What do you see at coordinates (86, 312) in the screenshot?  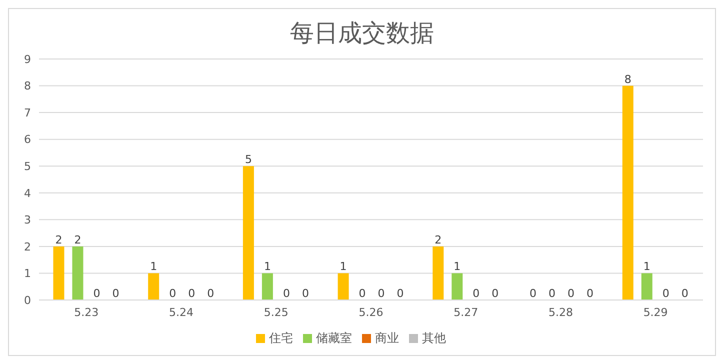 I see `x-tick-label: 5.23` at bounding box center [86, 312].